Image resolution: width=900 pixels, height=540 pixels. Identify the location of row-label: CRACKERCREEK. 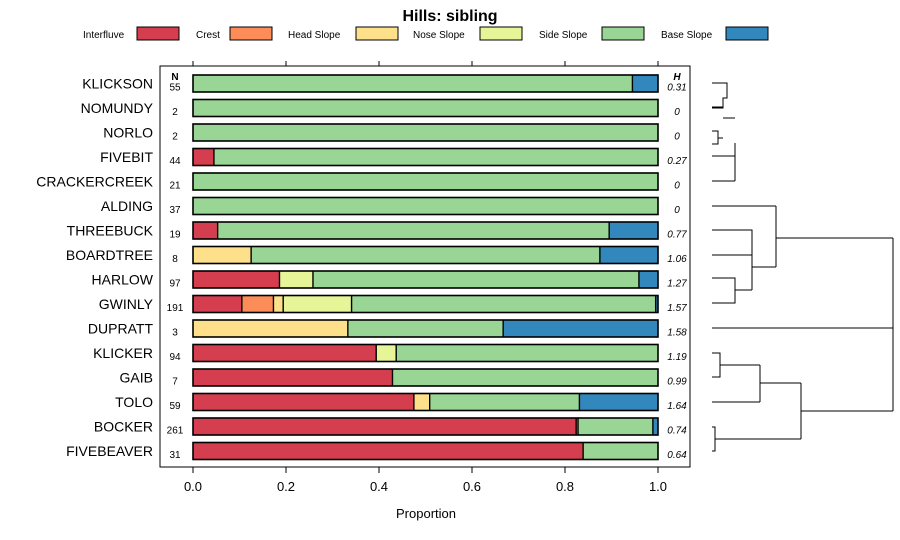
(94, 182).